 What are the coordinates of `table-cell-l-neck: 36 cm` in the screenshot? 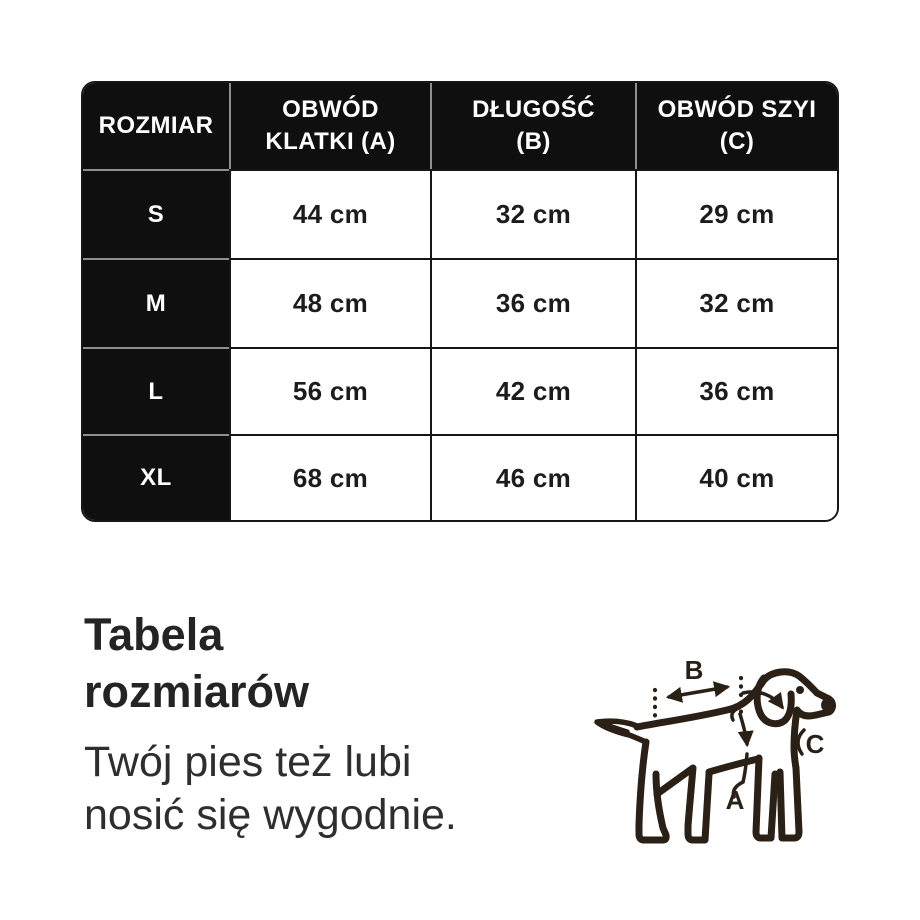 It's located at (736, 390).